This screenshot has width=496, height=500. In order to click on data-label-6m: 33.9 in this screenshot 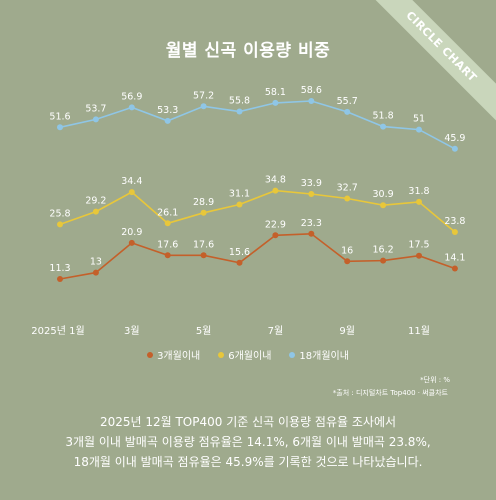, I will do `click(311, 183)`.